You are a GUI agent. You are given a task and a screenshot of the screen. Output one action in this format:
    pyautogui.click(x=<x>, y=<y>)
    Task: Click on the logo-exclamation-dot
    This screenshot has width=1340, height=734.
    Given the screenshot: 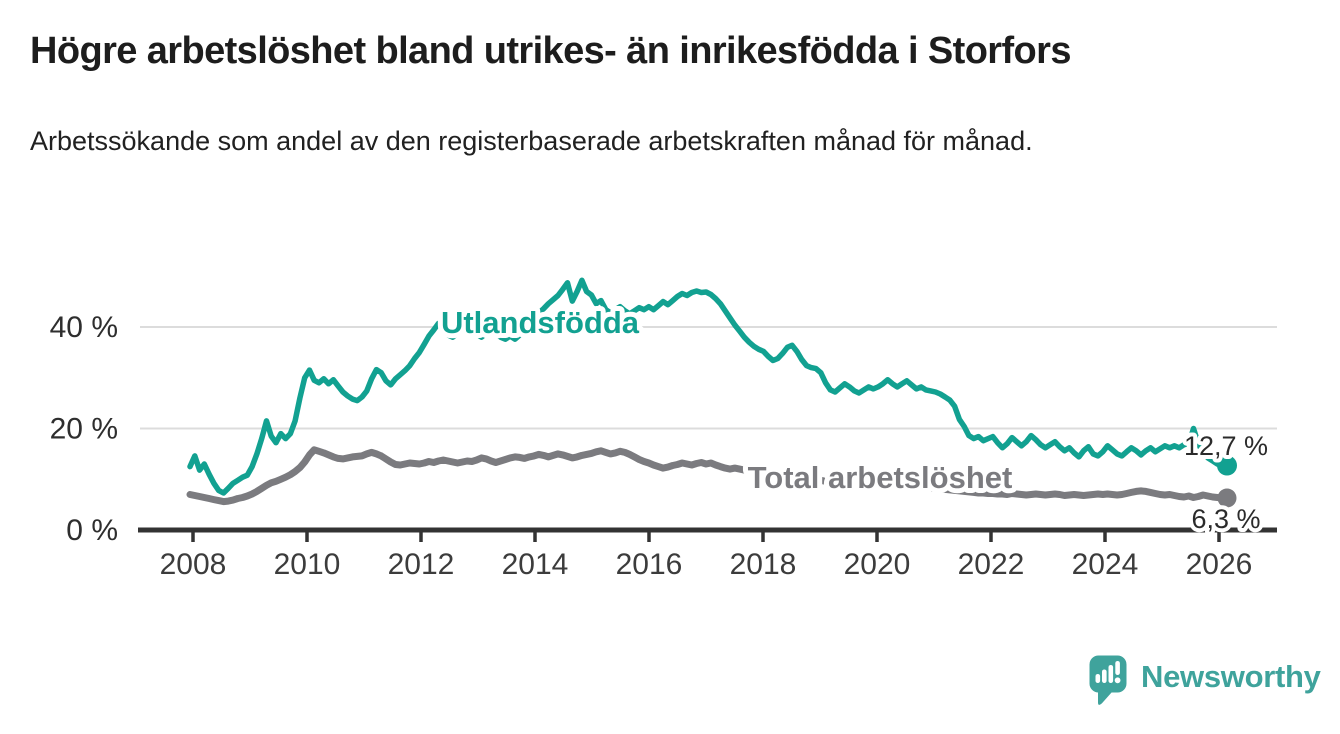 What is the action you would take?
    pyautogui.click(x=1117, y=680)
    